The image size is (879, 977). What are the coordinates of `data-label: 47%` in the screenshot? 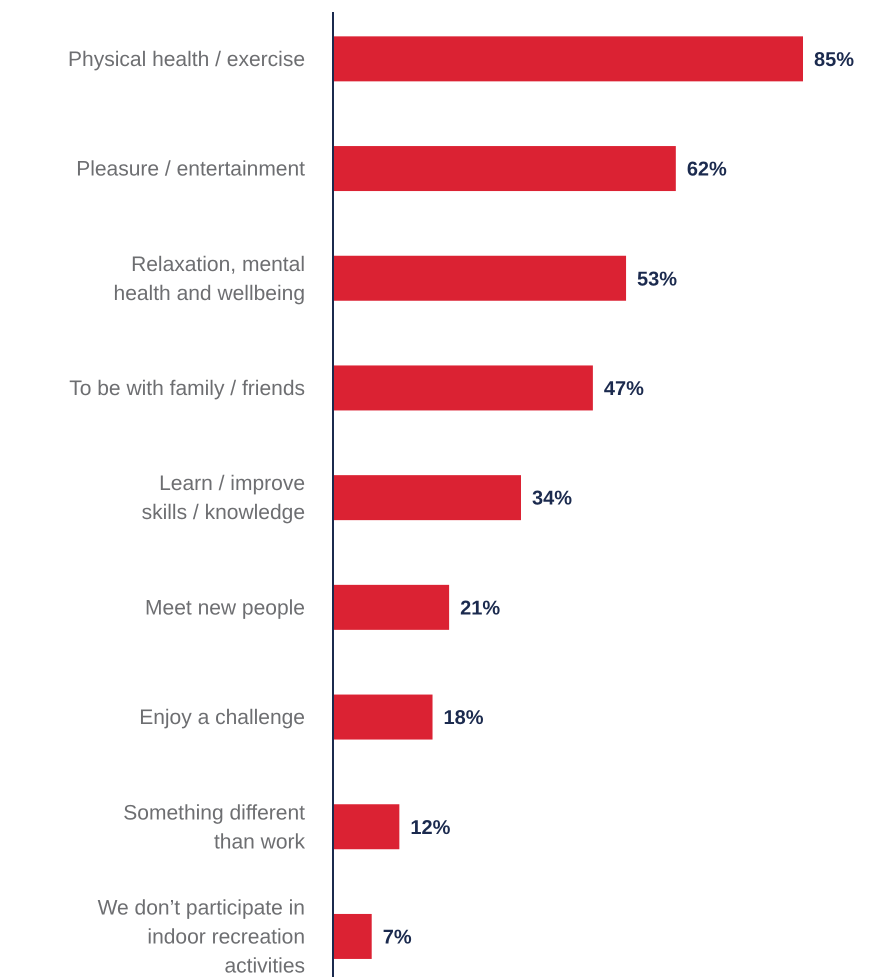 It's located at (624, 389).